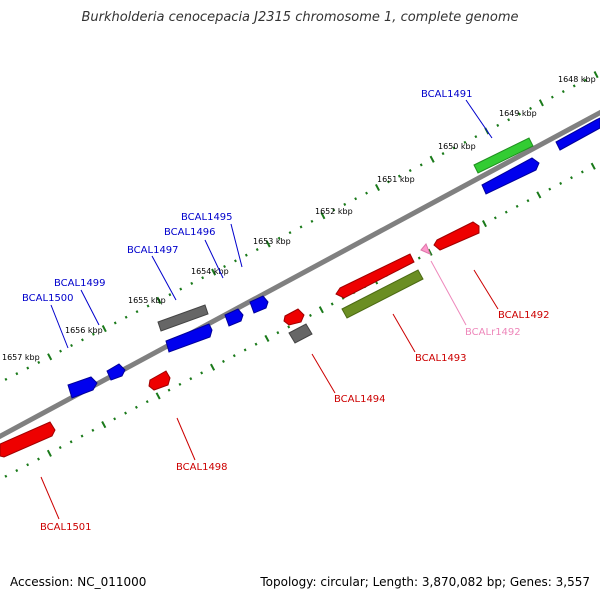 This screenshot has height=600, width=600. Describe the element at coordinates (159, 380) in the screenshot. I see `gene-arrow-bcal1498` at that location.